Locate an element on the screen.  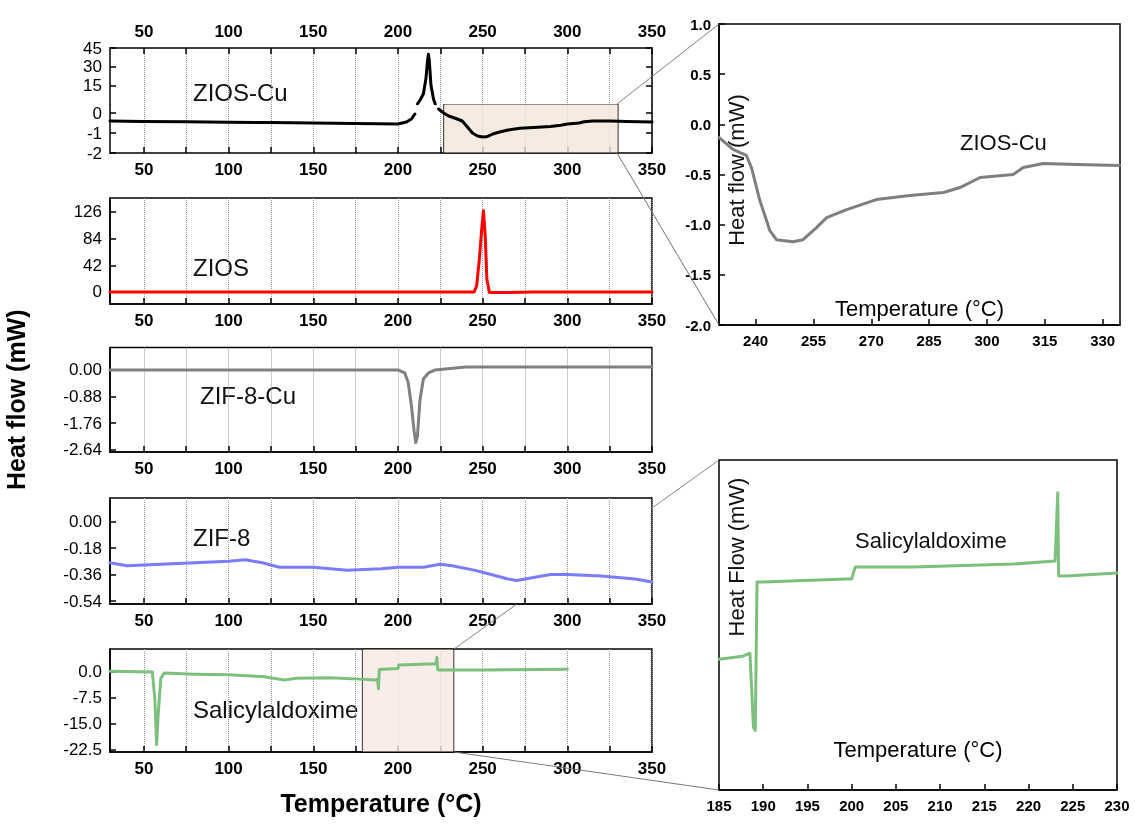
y-tick-label: -15.0 is located at coordinates (82, 724).